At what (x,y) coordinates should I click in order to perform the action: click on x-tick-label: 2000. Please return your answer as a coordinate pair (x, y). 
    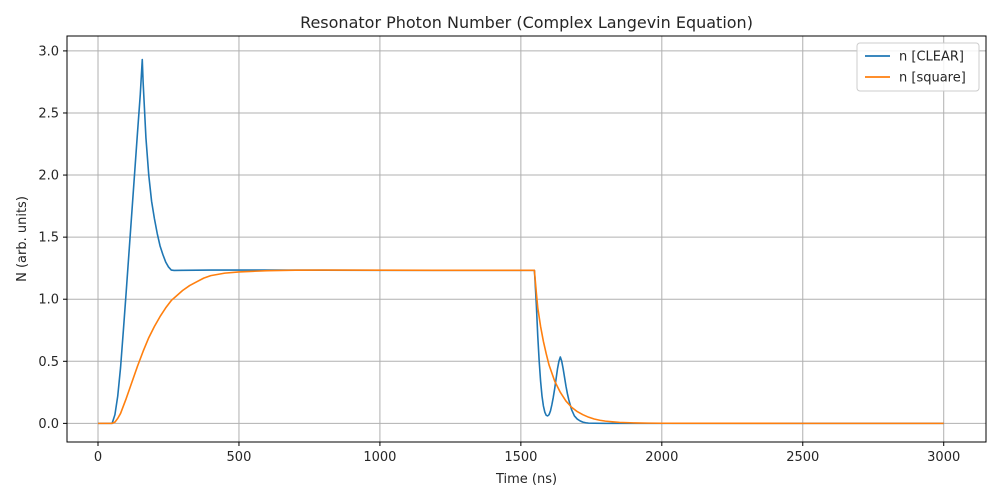
    Looking at the image, I should click on (661, 457).